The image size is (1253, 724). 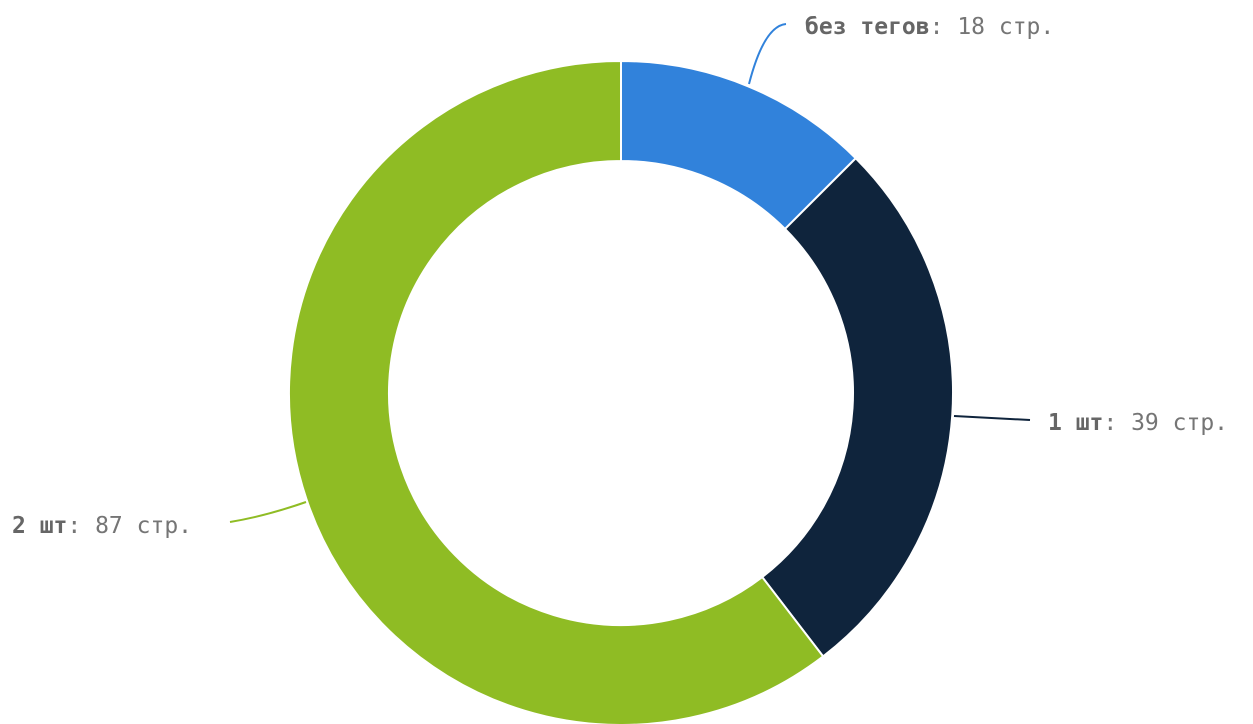 What do you see at coordinates (1165, 423) in the screenshot?
I see `slice-2-label-value: : 39 стр.` at bounding box center [1165, 423].